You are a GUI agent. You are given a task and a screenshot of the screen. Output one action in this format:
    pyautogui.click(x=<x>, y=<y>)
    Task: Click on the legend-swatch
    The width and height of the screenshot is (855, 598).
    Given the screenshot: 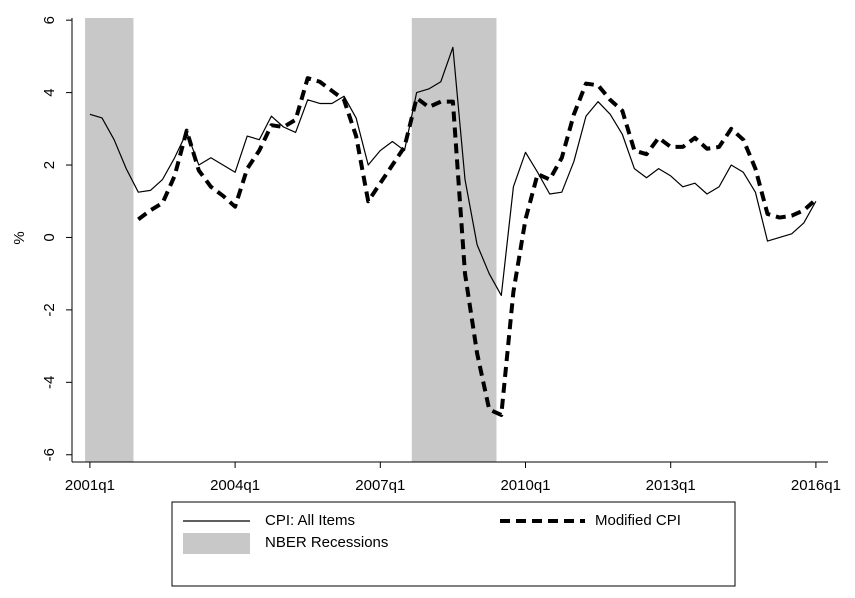 What is the action you would take?
    pyautogui.click(x=216, y=543)
    